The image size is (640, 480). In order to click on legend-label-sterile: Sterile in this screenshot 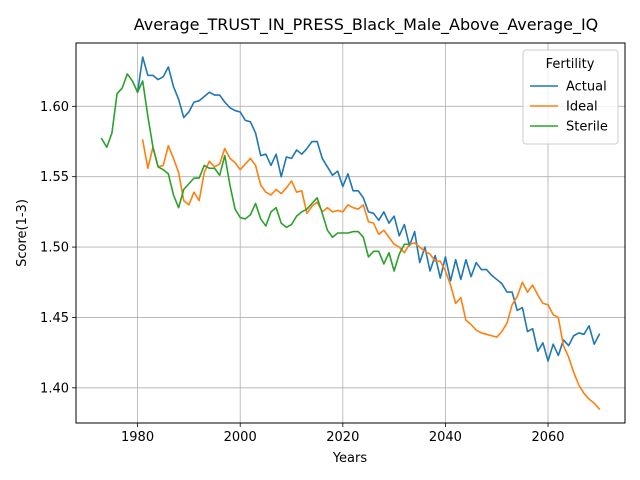, I will do `click(587, 127)`.